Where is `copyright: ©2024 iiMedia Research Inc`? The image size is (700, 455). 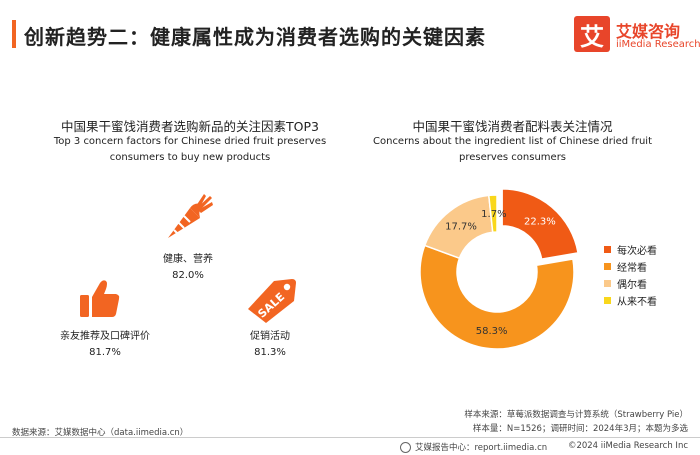
copyright: ©2024 iiMedia Research Inc is located at coordinates (627, 446).